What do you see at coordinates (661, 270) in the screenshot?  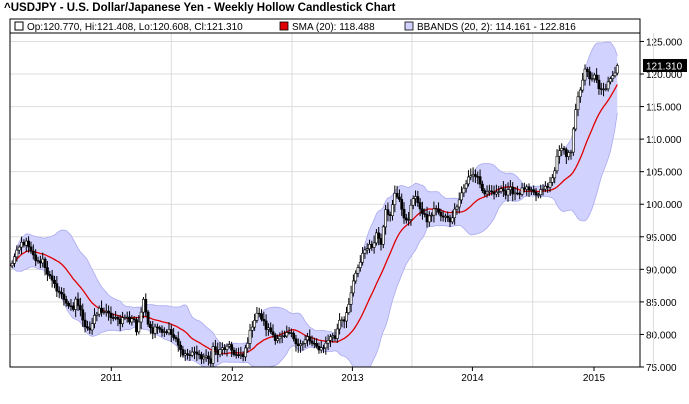 I see `y-tick-label: 90.000` at bounding box center [661, 270].